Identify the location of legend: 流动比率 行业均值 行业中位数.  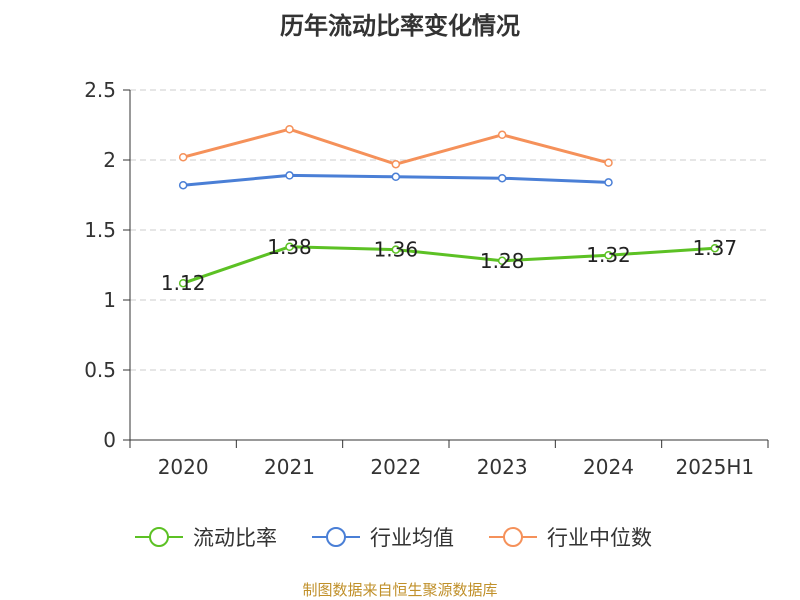
(393, 538).